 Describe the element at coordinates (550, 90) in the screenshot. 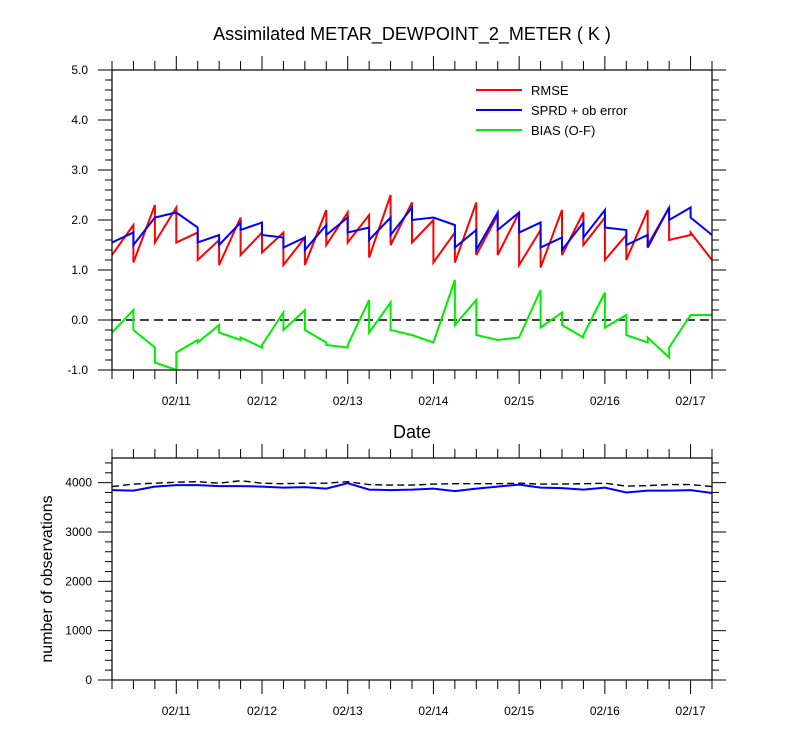

I see `legend-label: RMSE` at that location.